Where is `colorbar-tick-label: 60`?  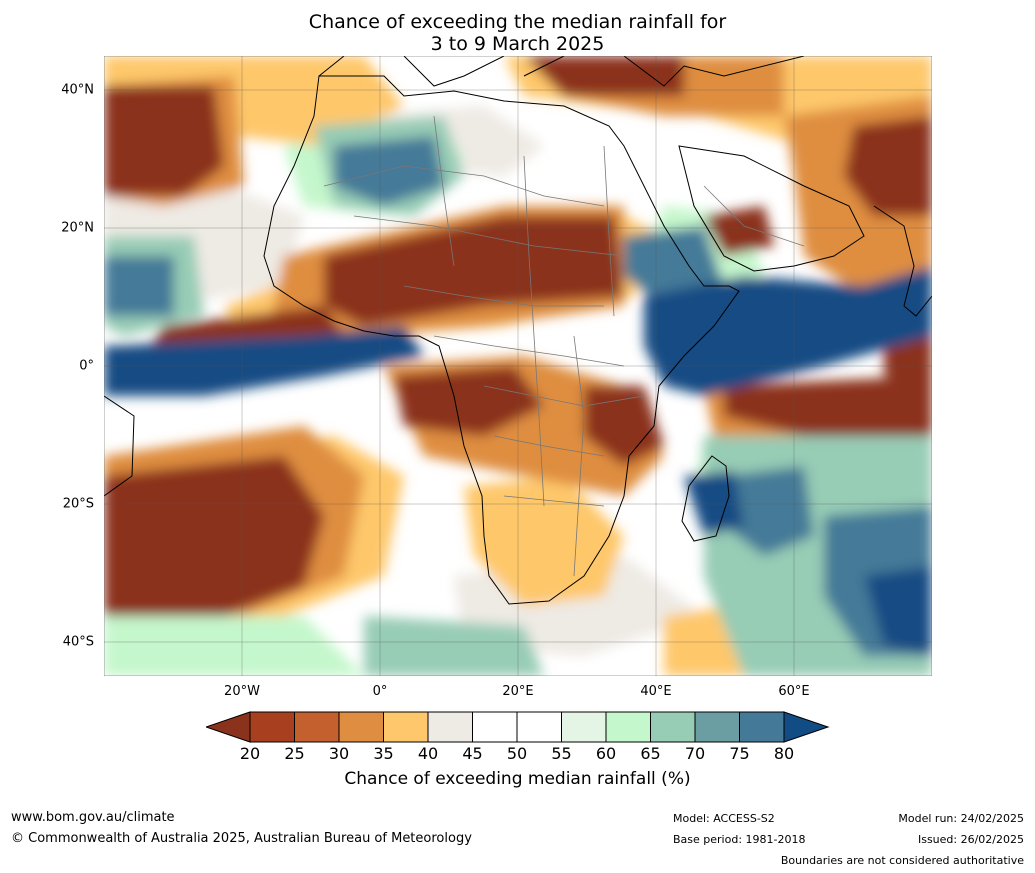 colorbar-tick-label: 60 is located at coordinates (606, 753).